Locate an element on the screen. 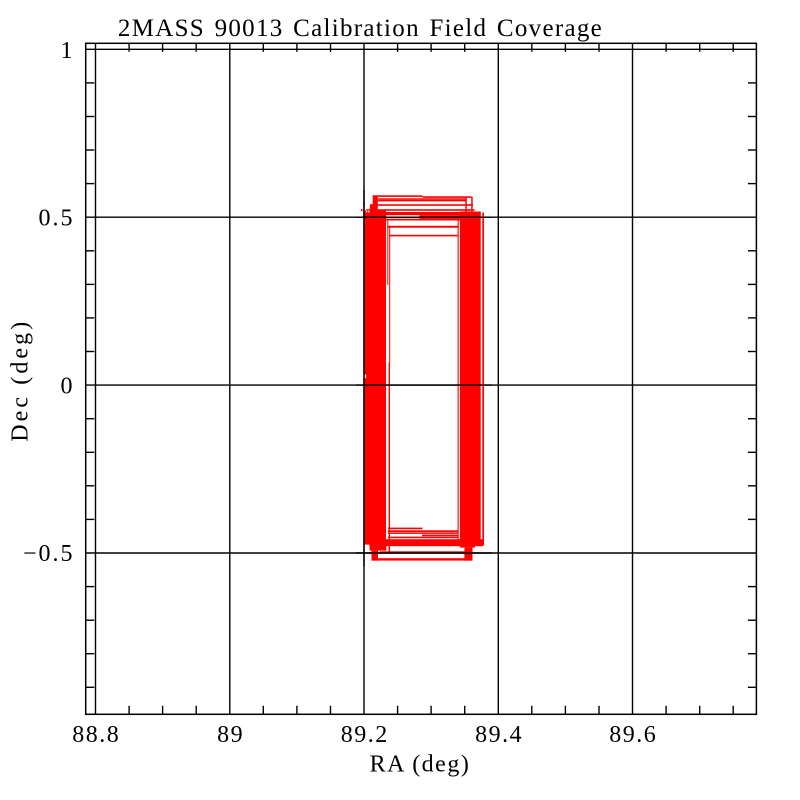 This screenshot has height=800, width=800. svg-text: −0.5 is located at coordinates (49, 554).